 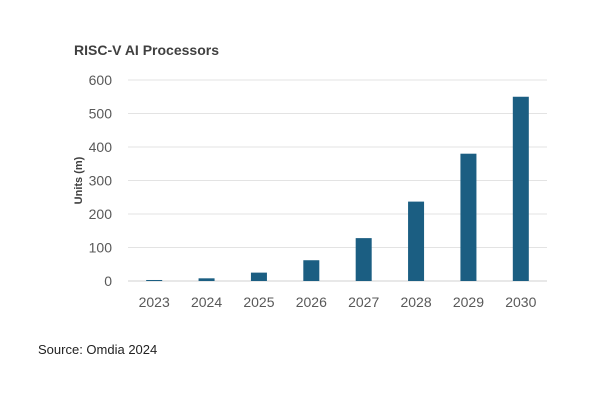 What do you see at coordinates (98, 349) in the screenshot?
I see `source-note: Source: Omdia 2024` at bounding box center [98, 349].